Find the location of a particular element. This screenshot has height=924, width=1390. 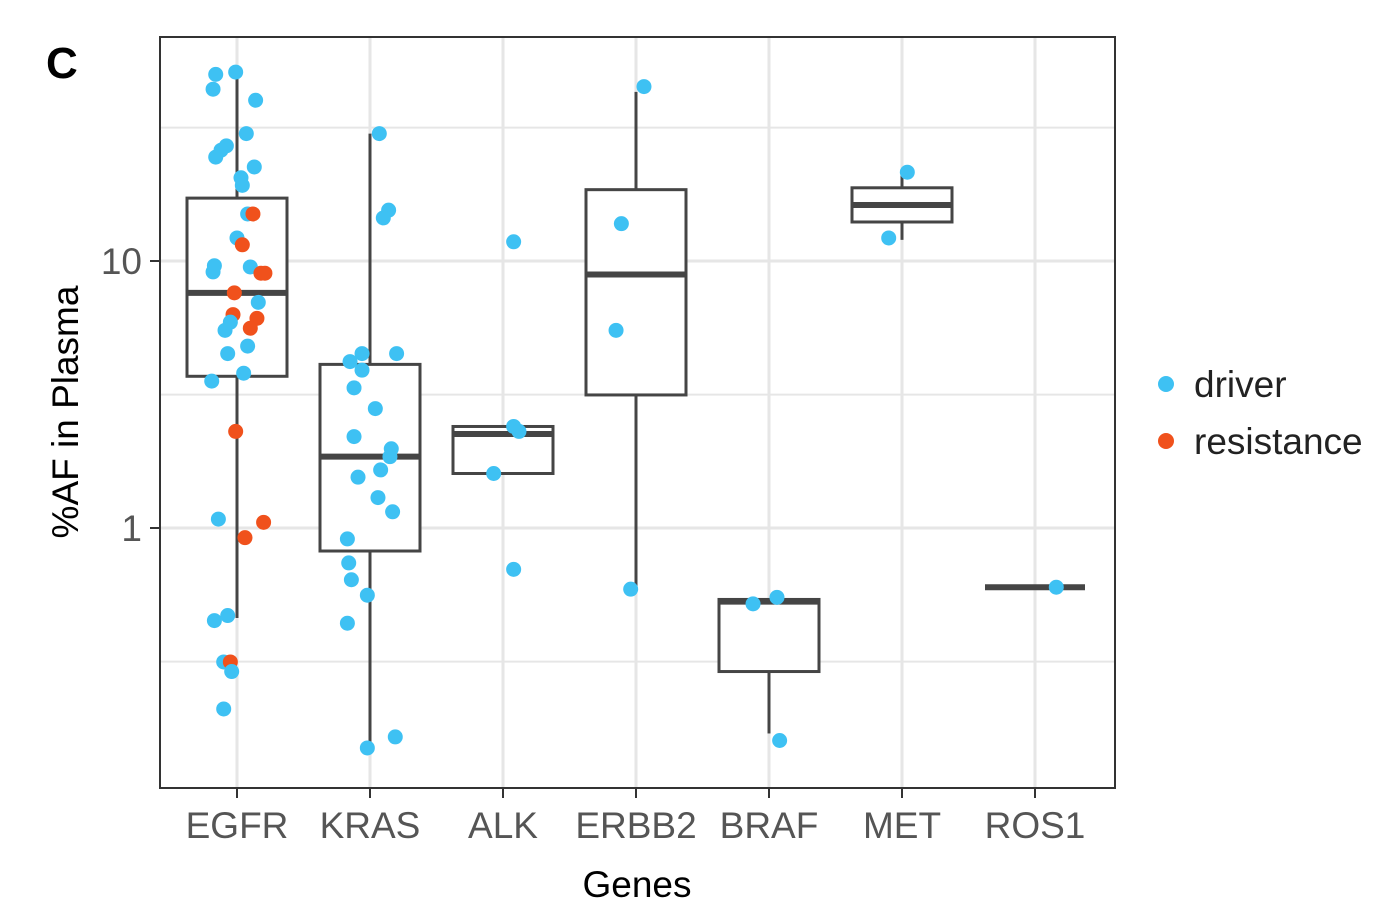

y-tick-label: 10 is located at coordinates (121, 261).